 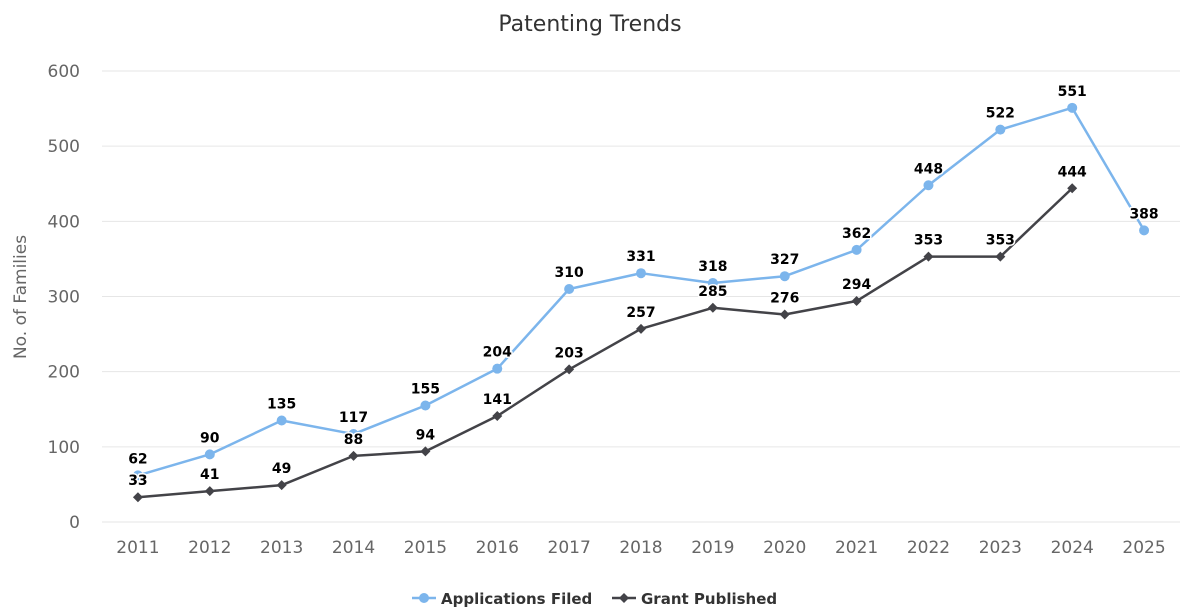 What do you see at coordinates (569, 353) in the screenshot?
I see `data-label: 203` at bounding box center [569, 353].